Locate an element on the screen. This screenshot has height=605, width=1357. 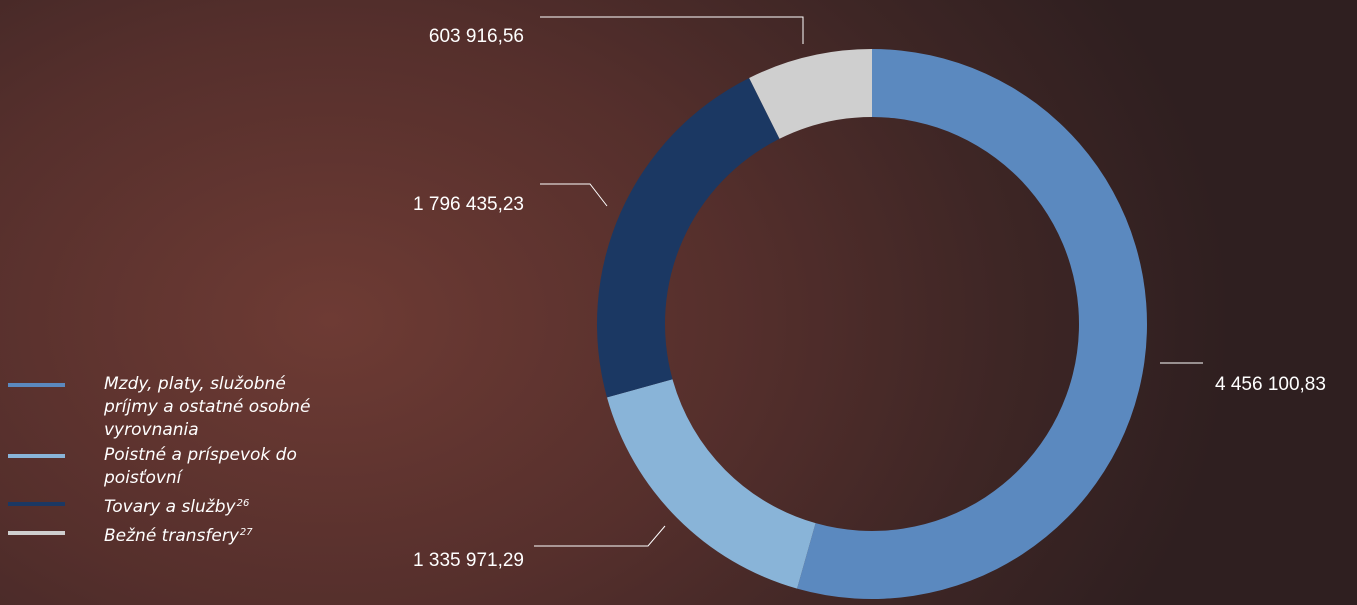
value-label-slice-3: 1 796 435,23 is located at coordinates (468, 204).